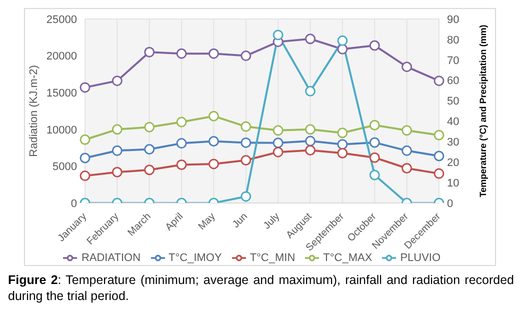 This screenshot has width=522, height=320. What do you see at coordinates (61, 20) in the screenshot?
I see `y-tick-label: 25000` at bounding box center [61, 20].